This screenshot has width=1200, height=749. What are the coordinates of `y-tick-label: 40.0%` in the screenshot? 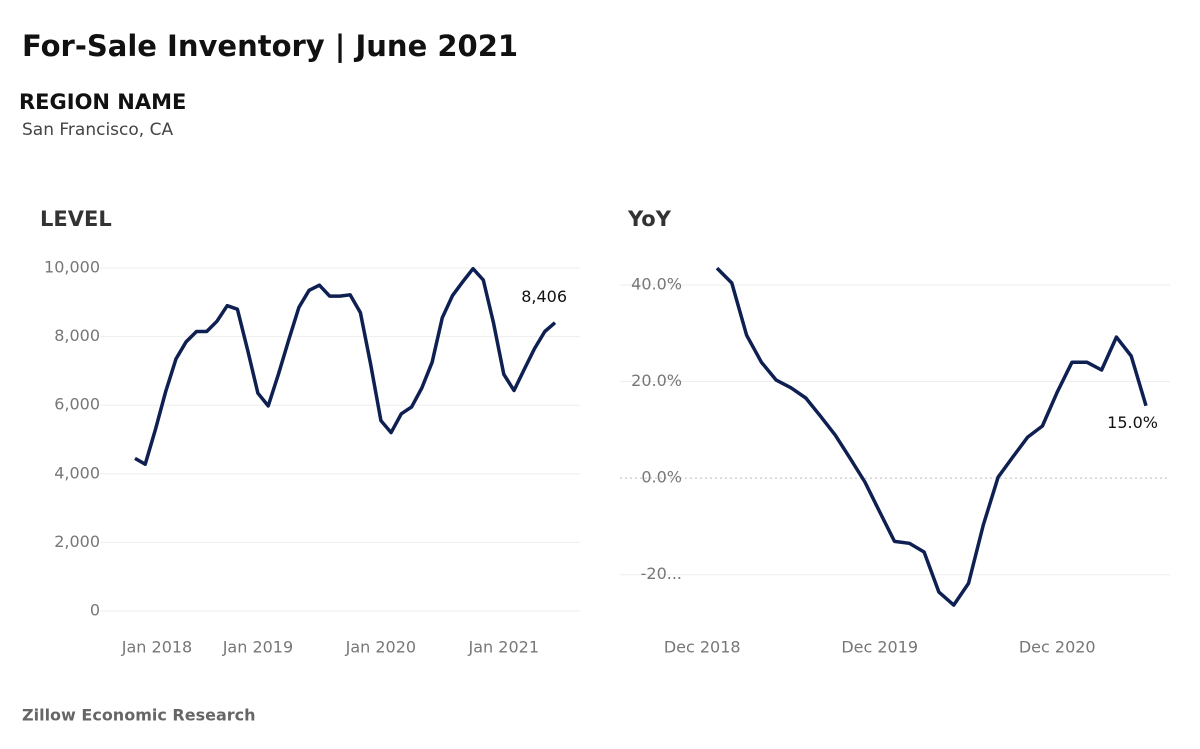 It's located at (656, 283).